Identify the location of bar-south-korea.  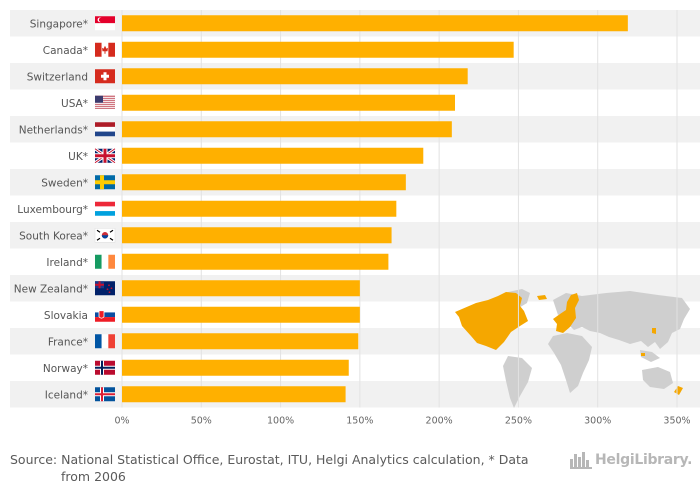
(257, 235).